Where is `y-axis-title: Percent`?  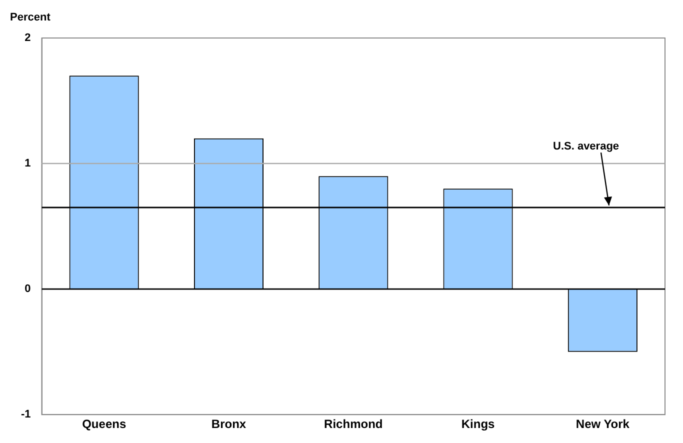 y-axis-title: Percent is located at coordinates (30, 18).